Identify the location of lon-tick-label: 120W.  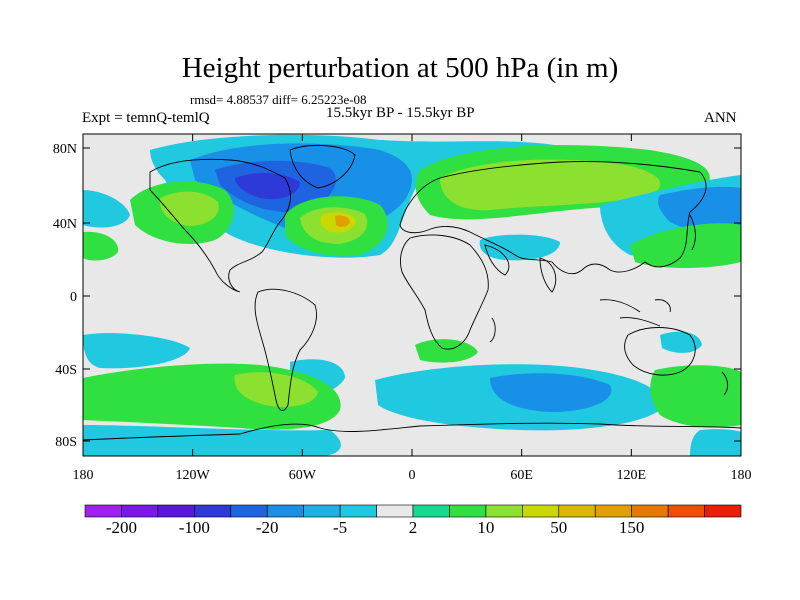
(193, 475).